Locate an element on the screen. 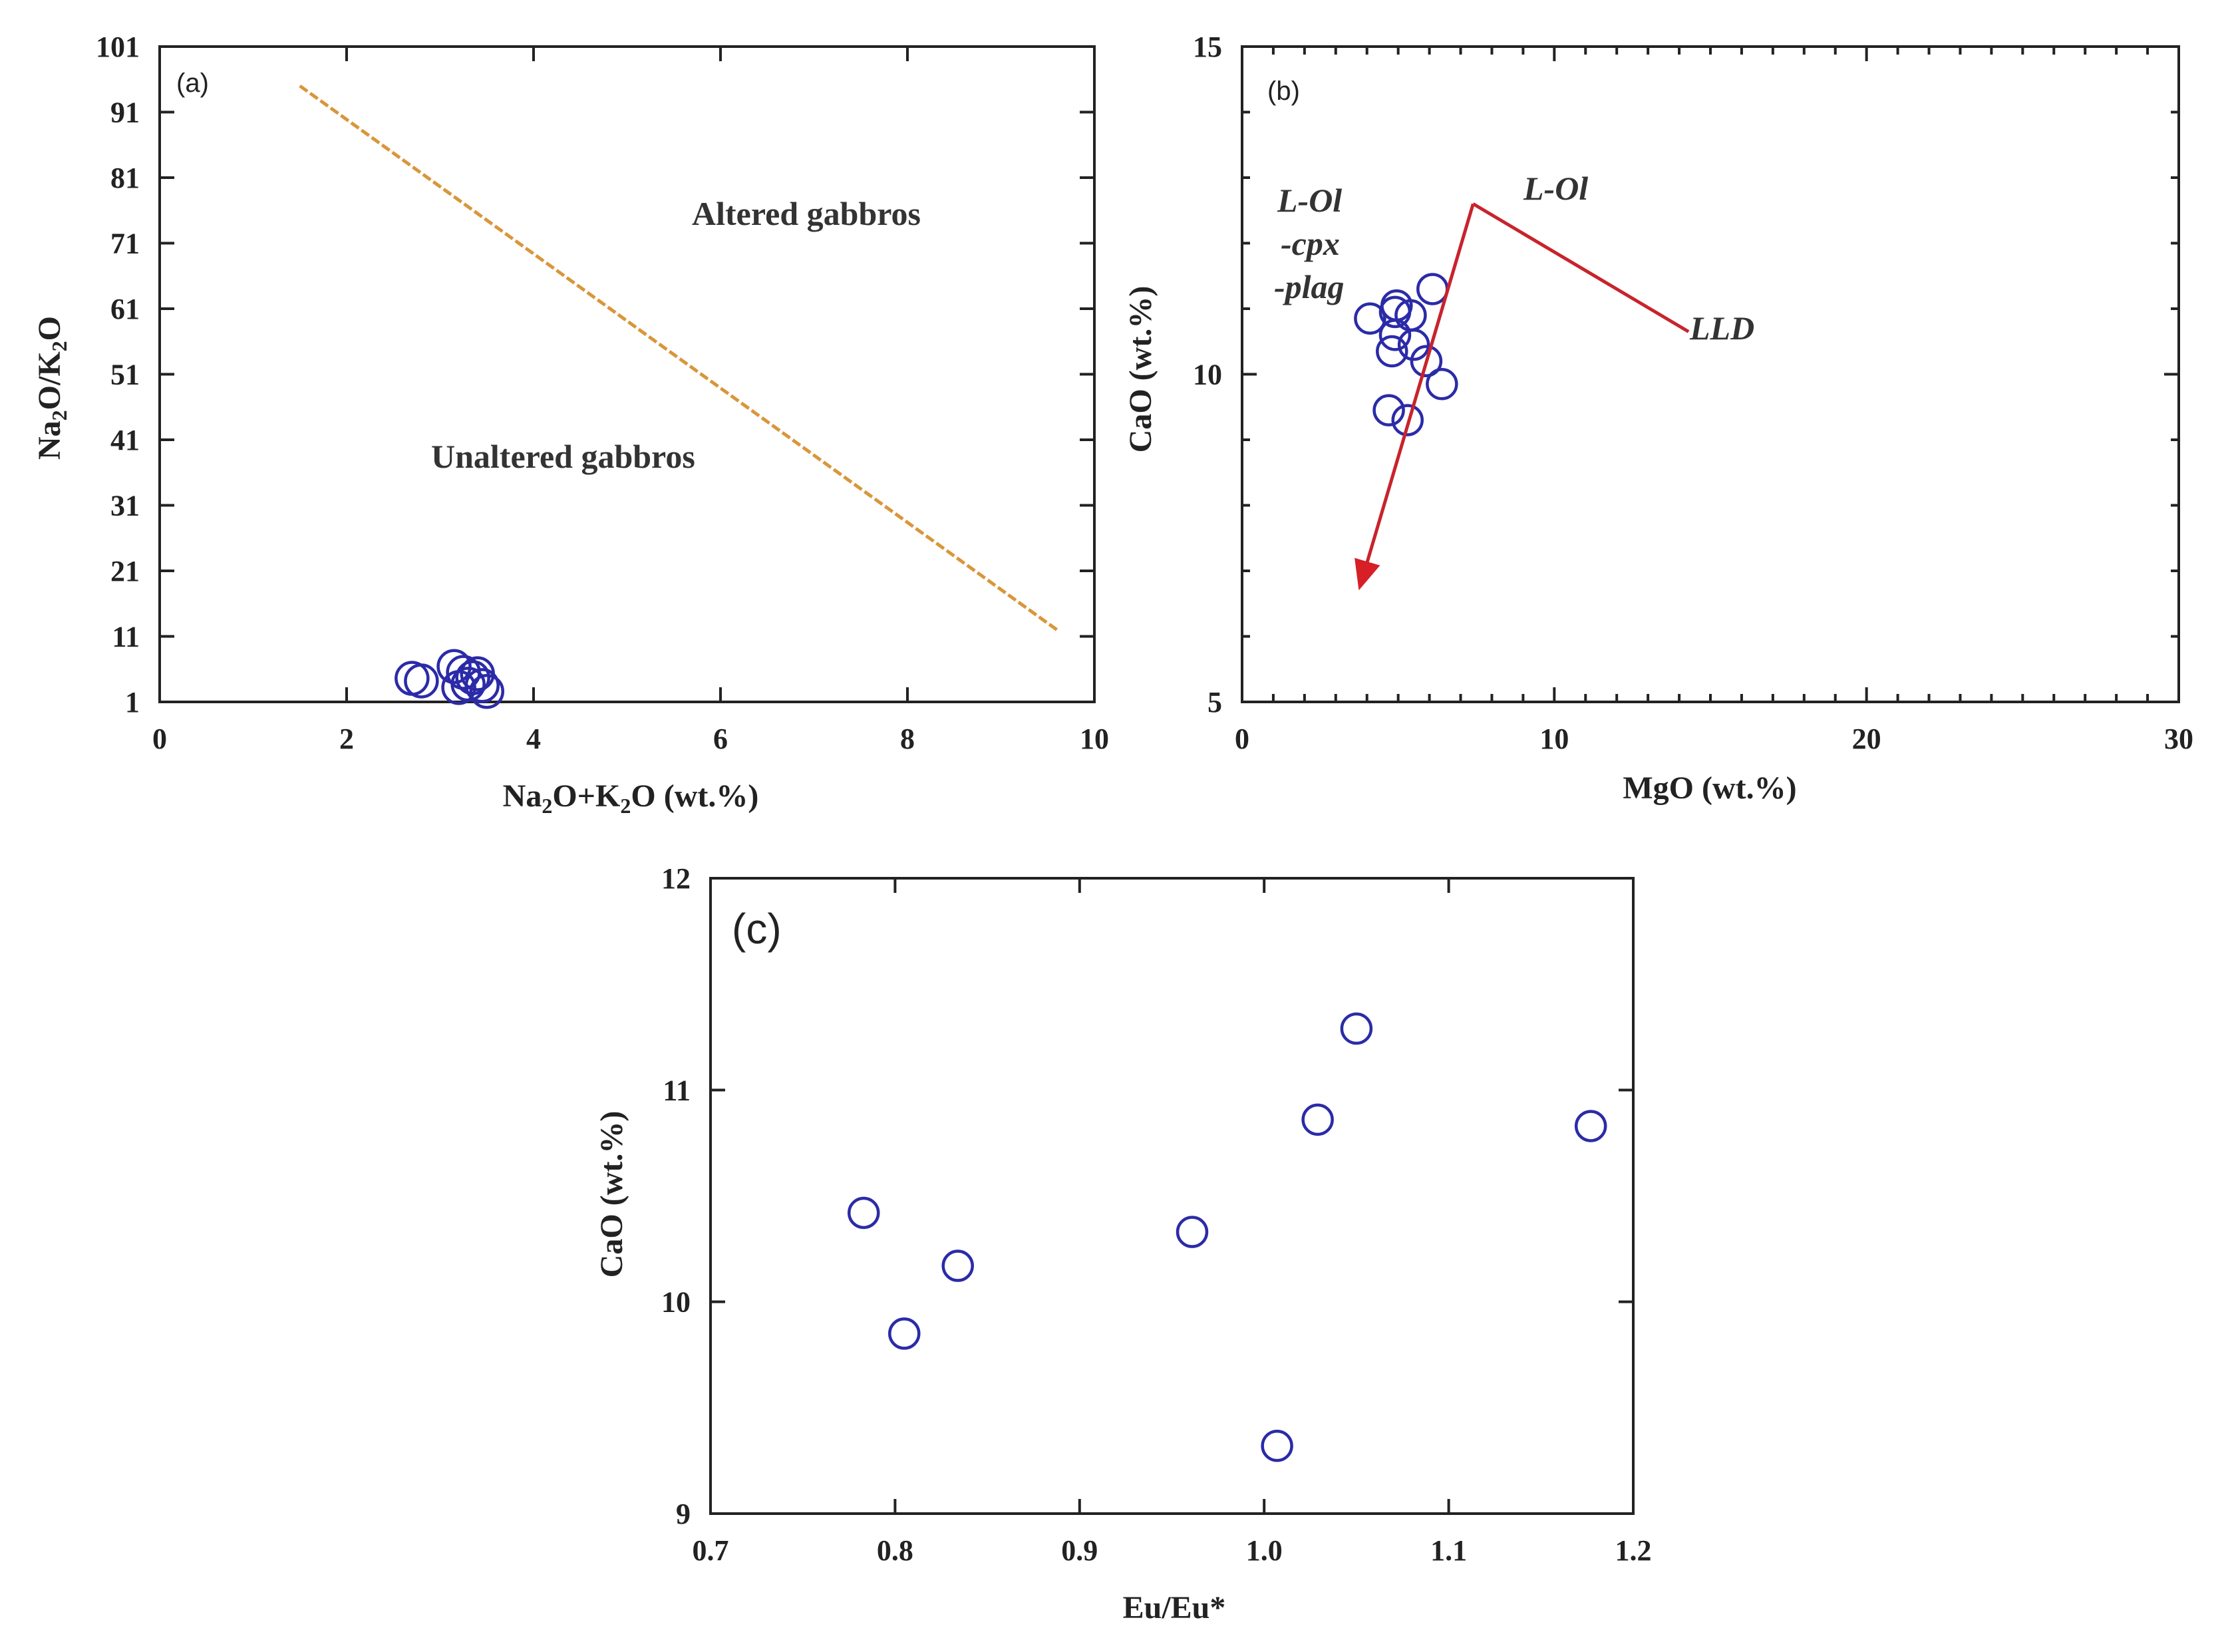 Image resolution: width=2230 pixels, height=1652 pixels. panel-a-unaltered-label: Unaltered gabbros is located at coordinates (563, 457).